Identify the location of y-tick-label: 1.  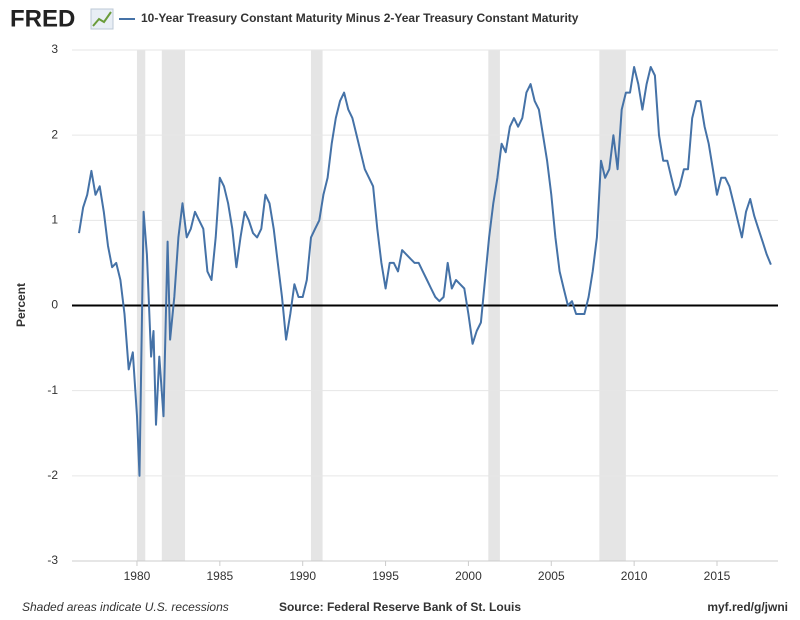
(54, 220).